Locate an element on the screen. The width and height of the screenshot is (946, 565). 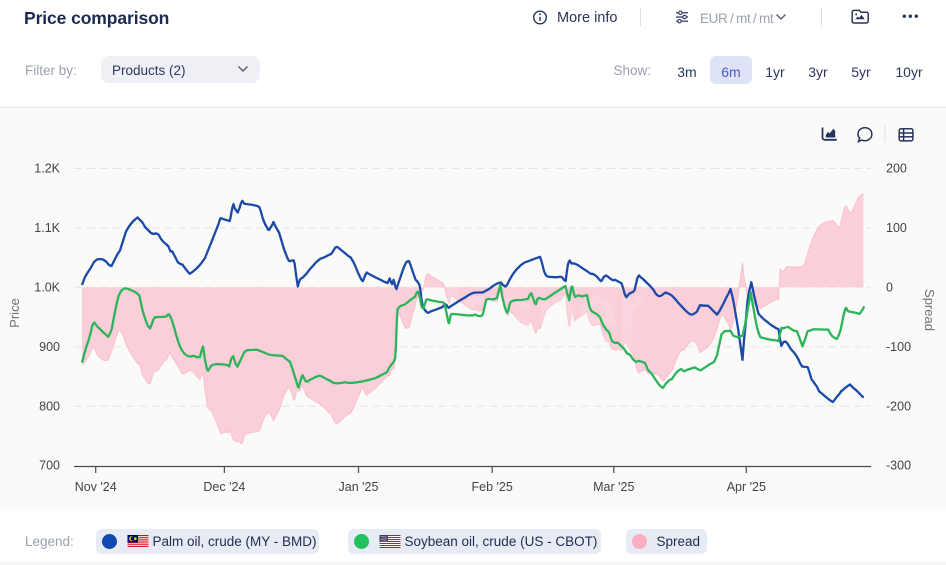
svg-text: -300 is located at coordinates (898, 466).